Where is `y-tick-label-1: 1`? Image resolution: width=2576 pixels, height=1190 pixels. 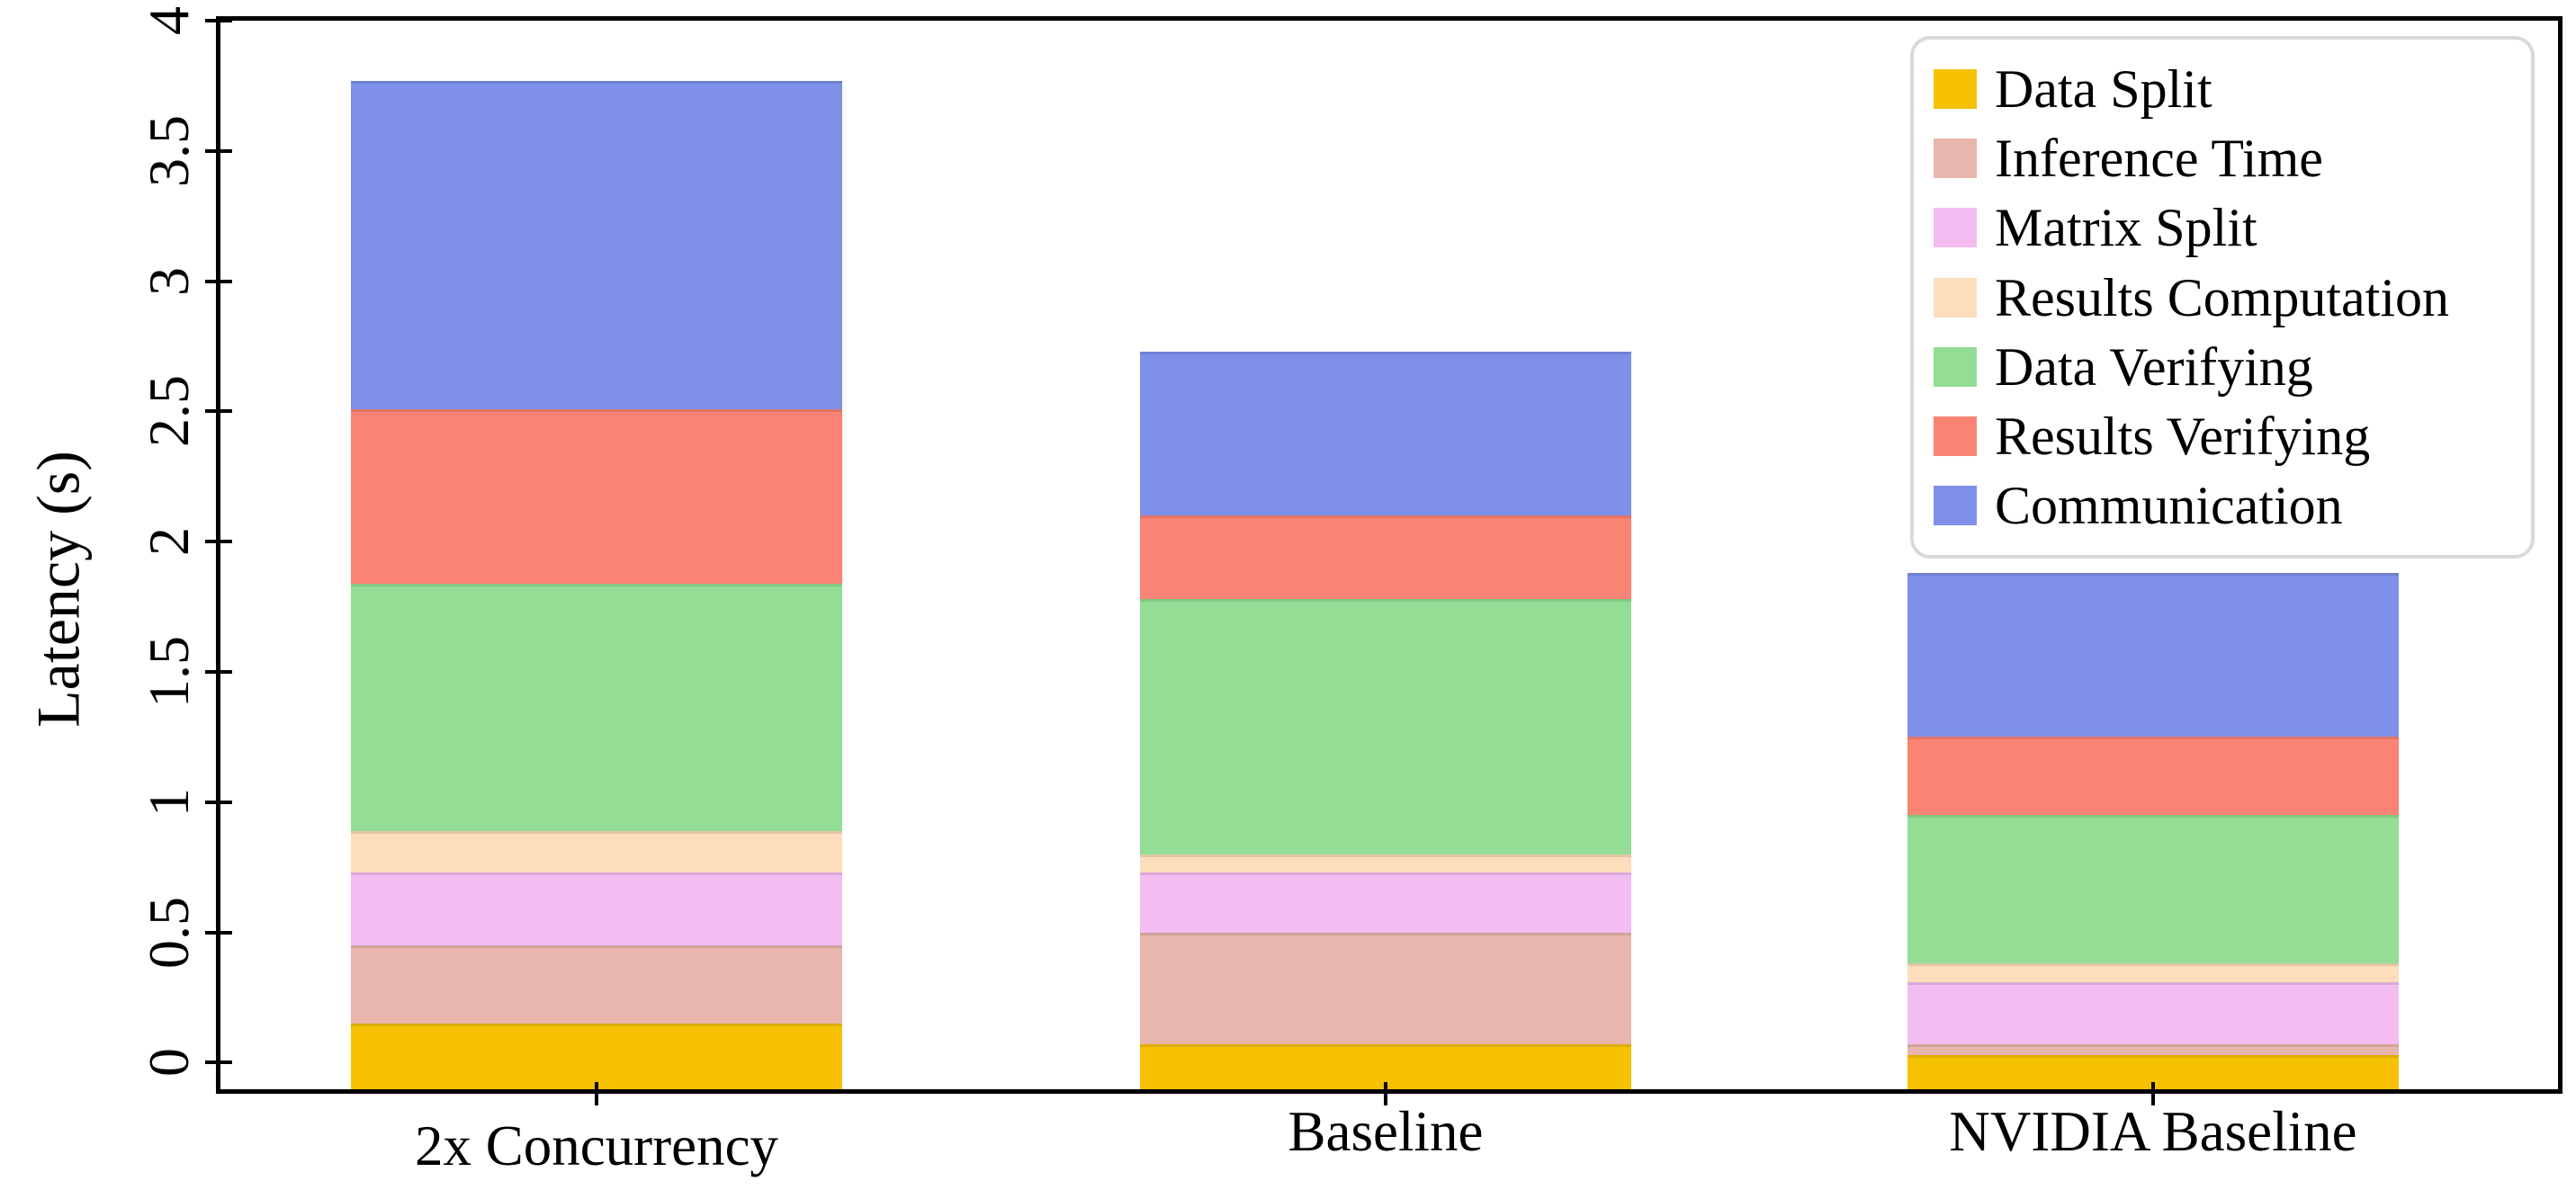 y-tick-label-1: 1 is located at coordinates (169, 802).